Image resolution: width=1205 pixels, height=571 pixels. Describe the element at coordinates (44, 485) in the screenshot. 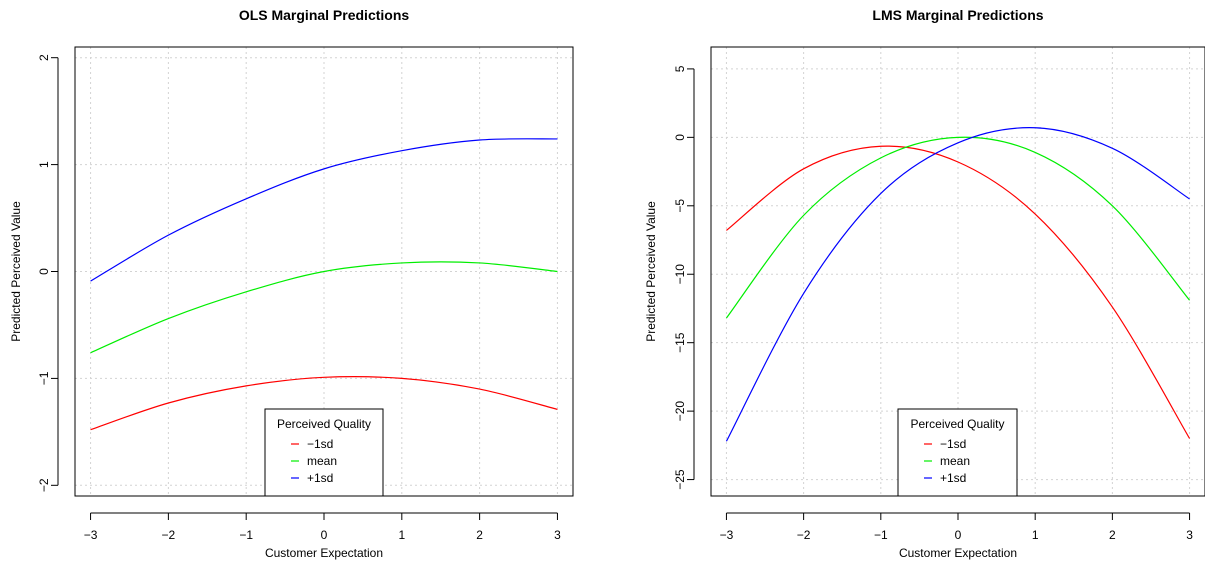

I see `y-tick-label: −2` at that location.